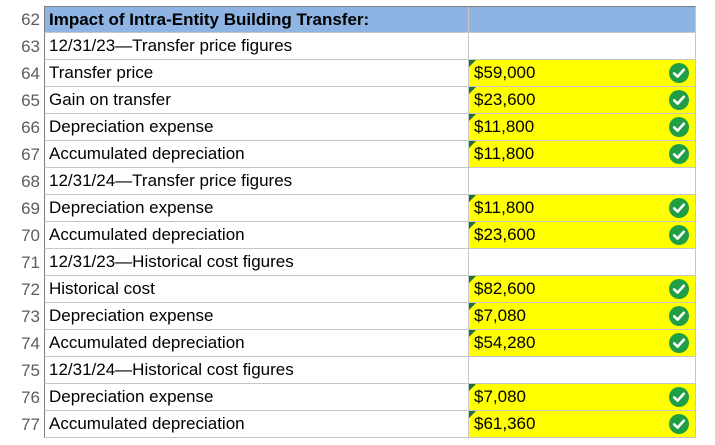 The image size is (715, 445). Describe the element at coordinates (256, 289) in the screenshot. I see `label-cell: Historical cost` at that location.